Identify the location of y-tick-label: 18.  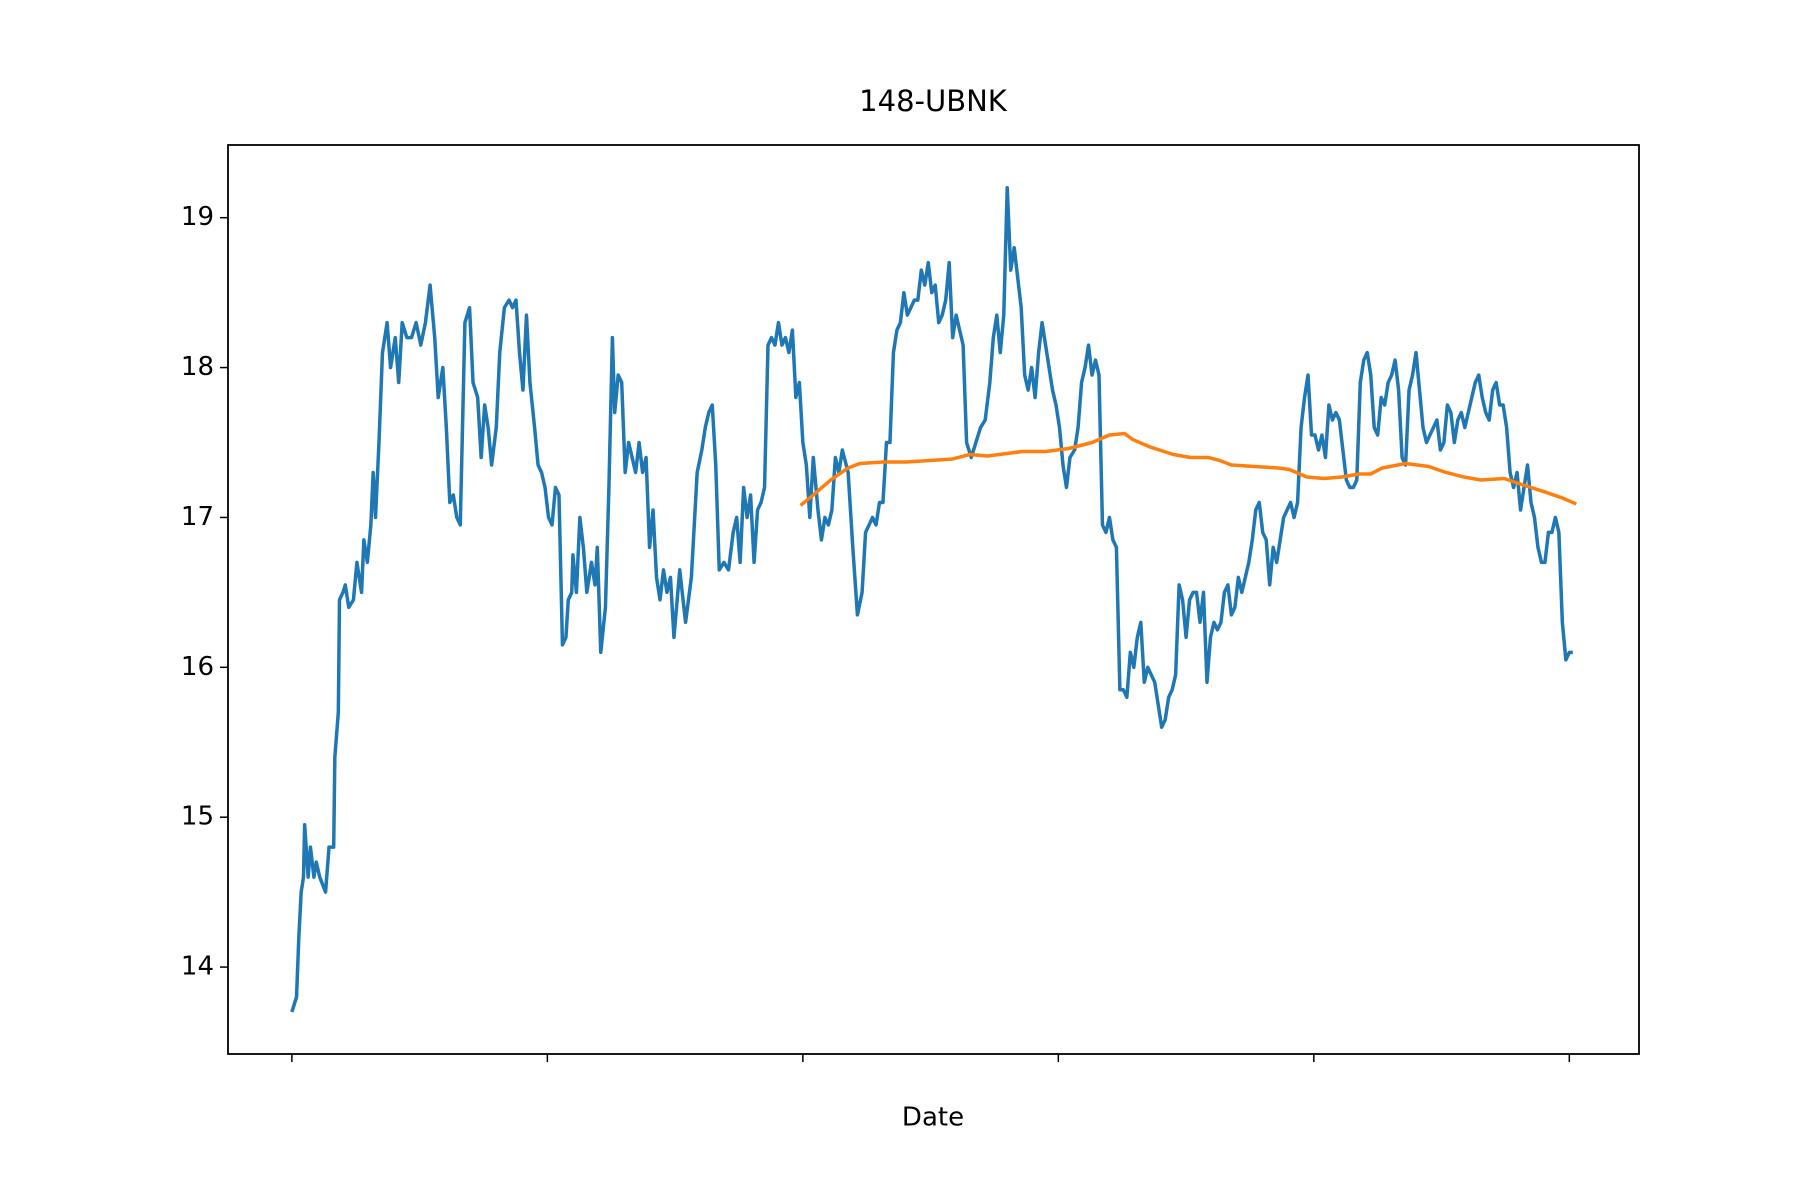
(197, 367).